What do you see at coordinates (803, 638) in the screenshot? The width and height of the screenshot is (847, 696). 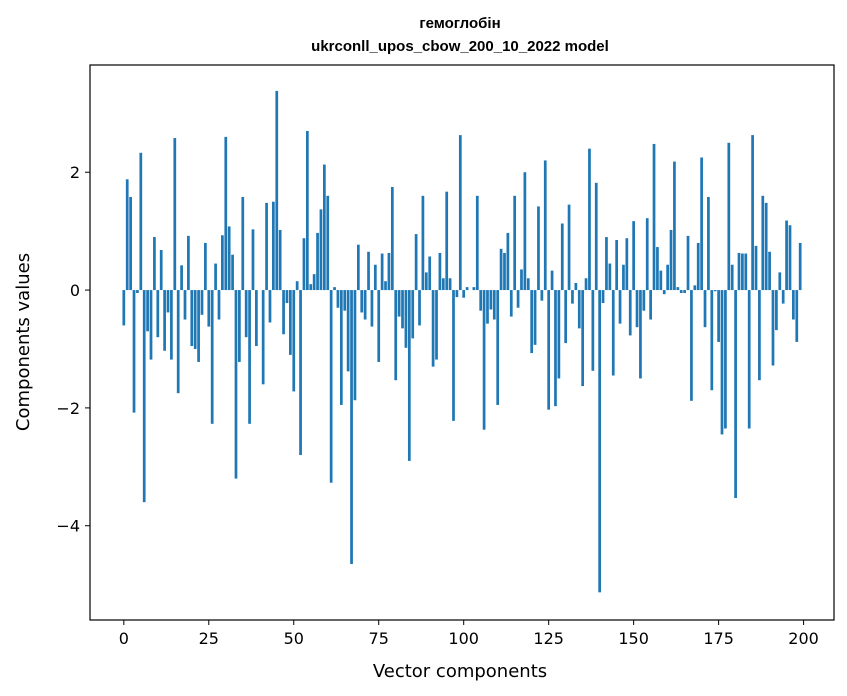 I see `x-tick-label: 200` at bounding box center [803, 638].